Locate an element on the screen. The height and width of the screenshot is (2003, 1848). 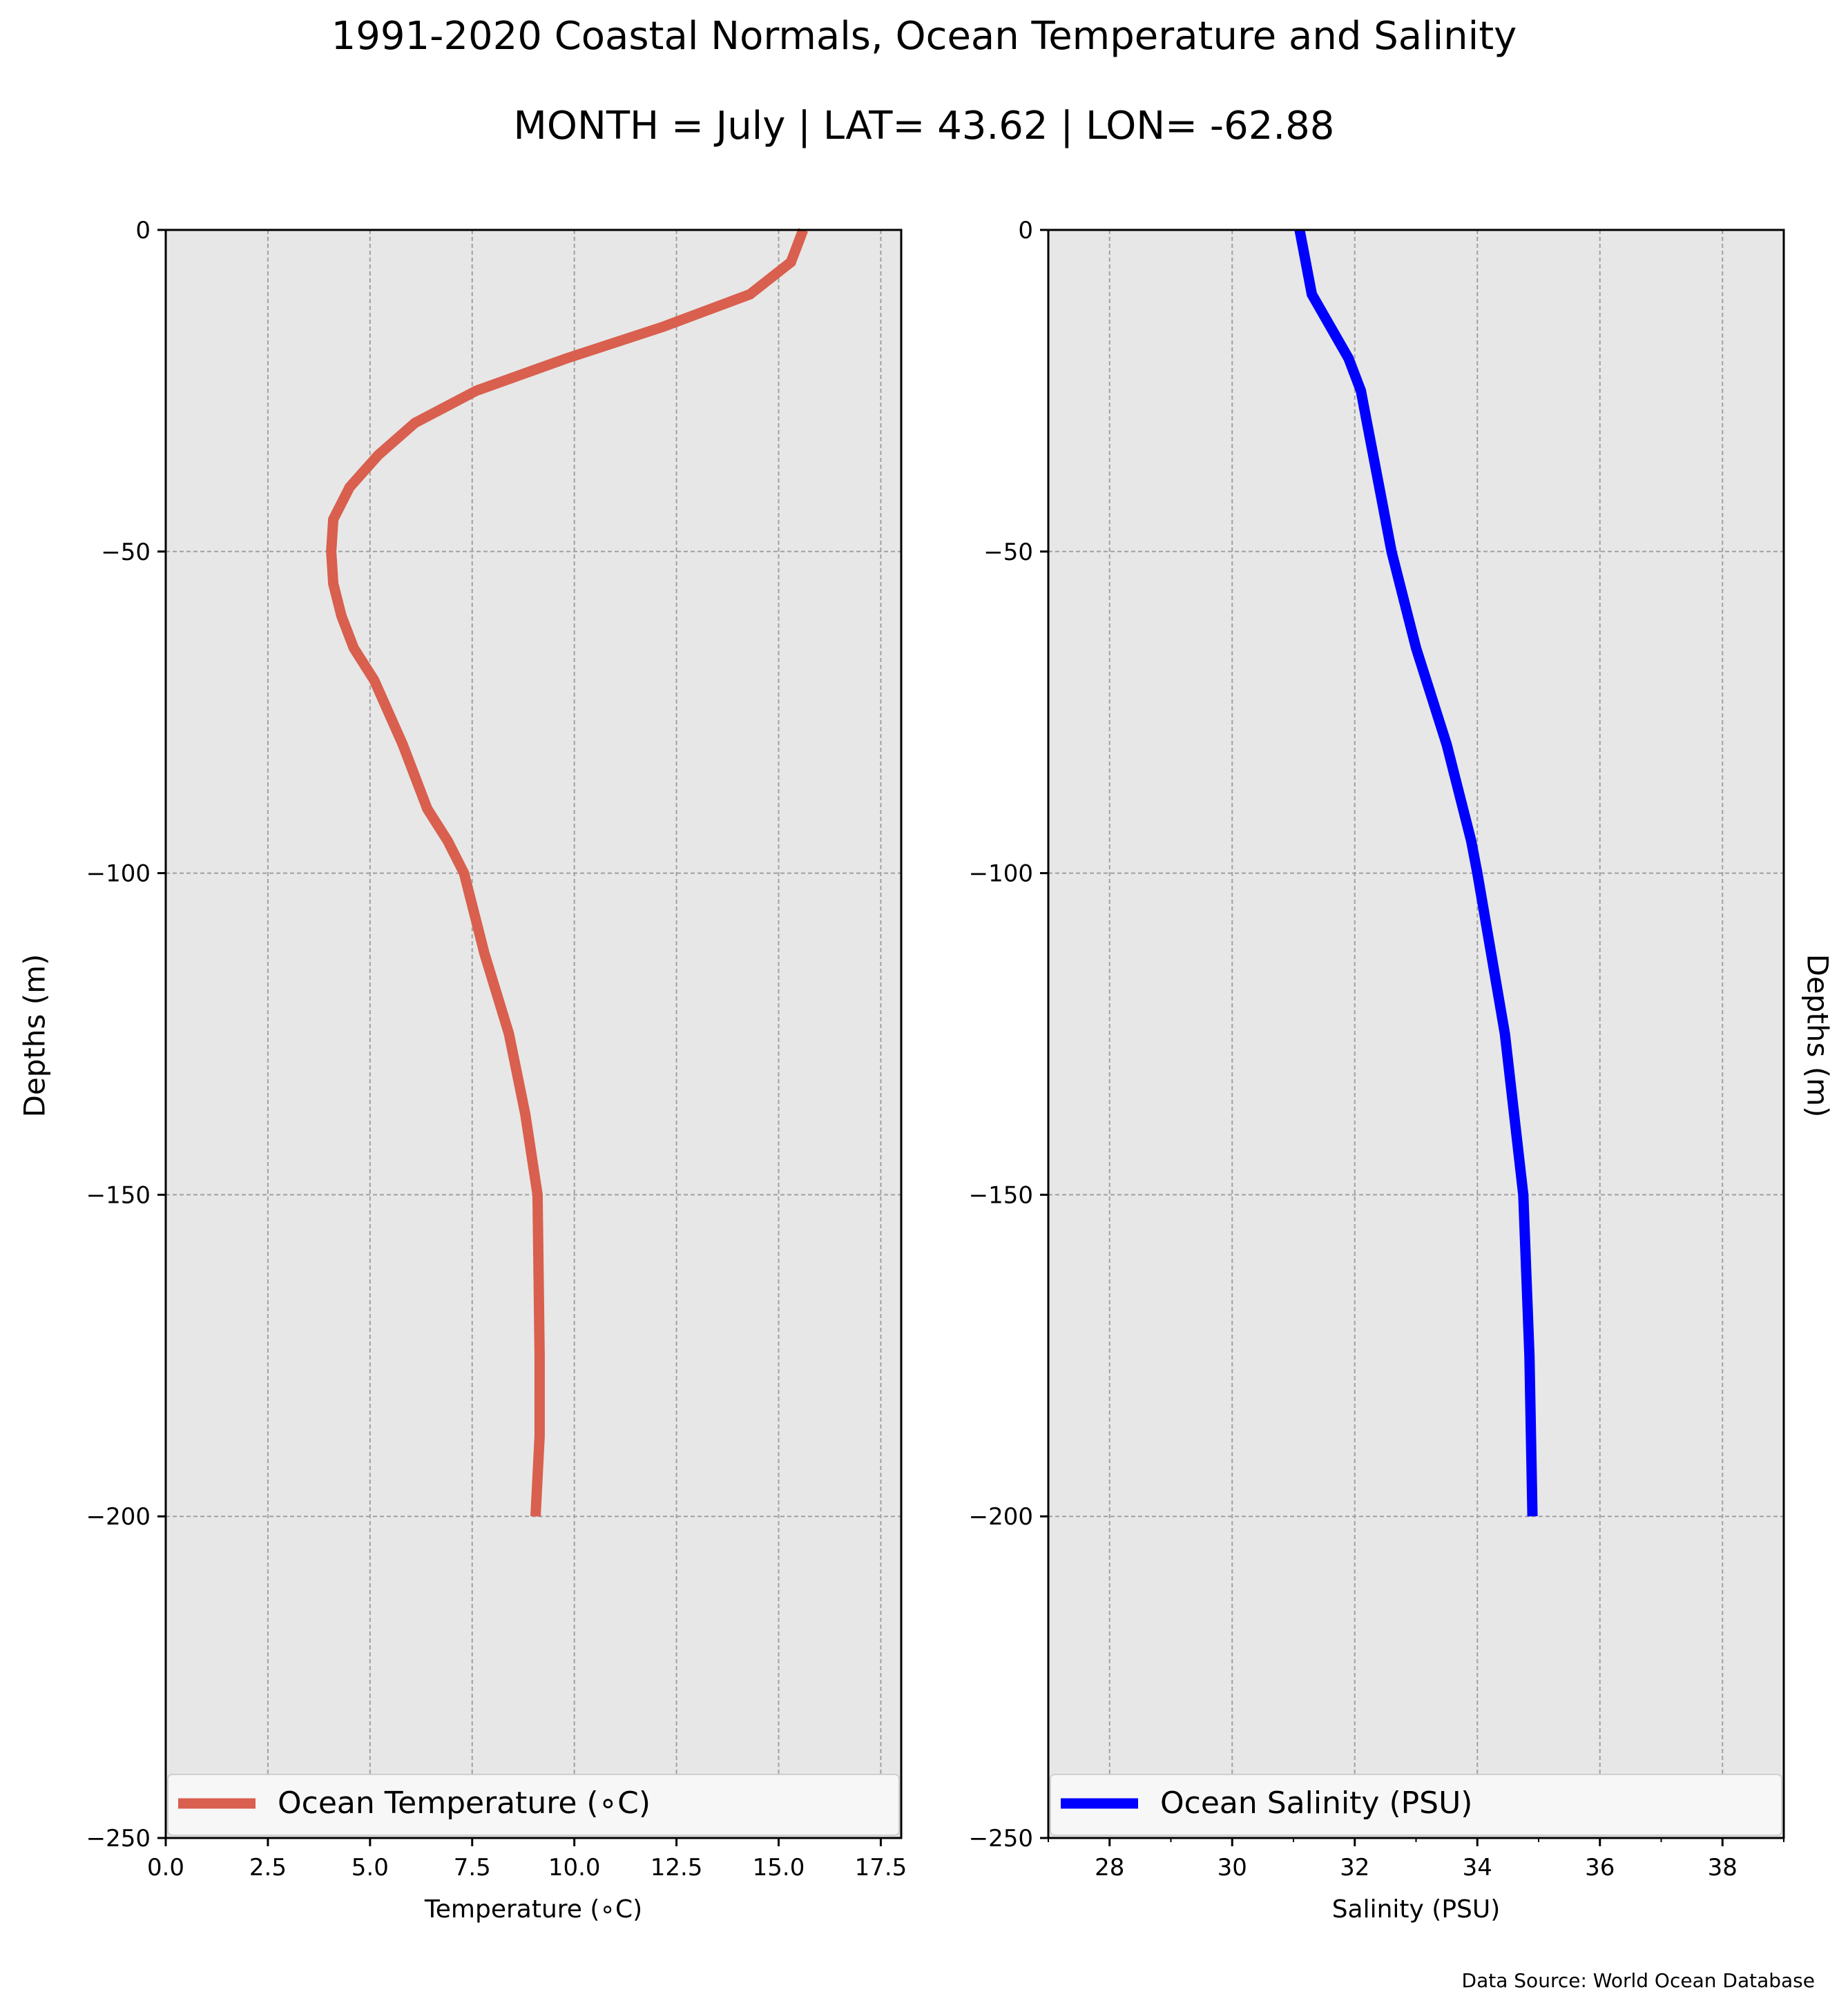
temperature-x-tick-label: 10.0 is located at coordinates (574, 1868).